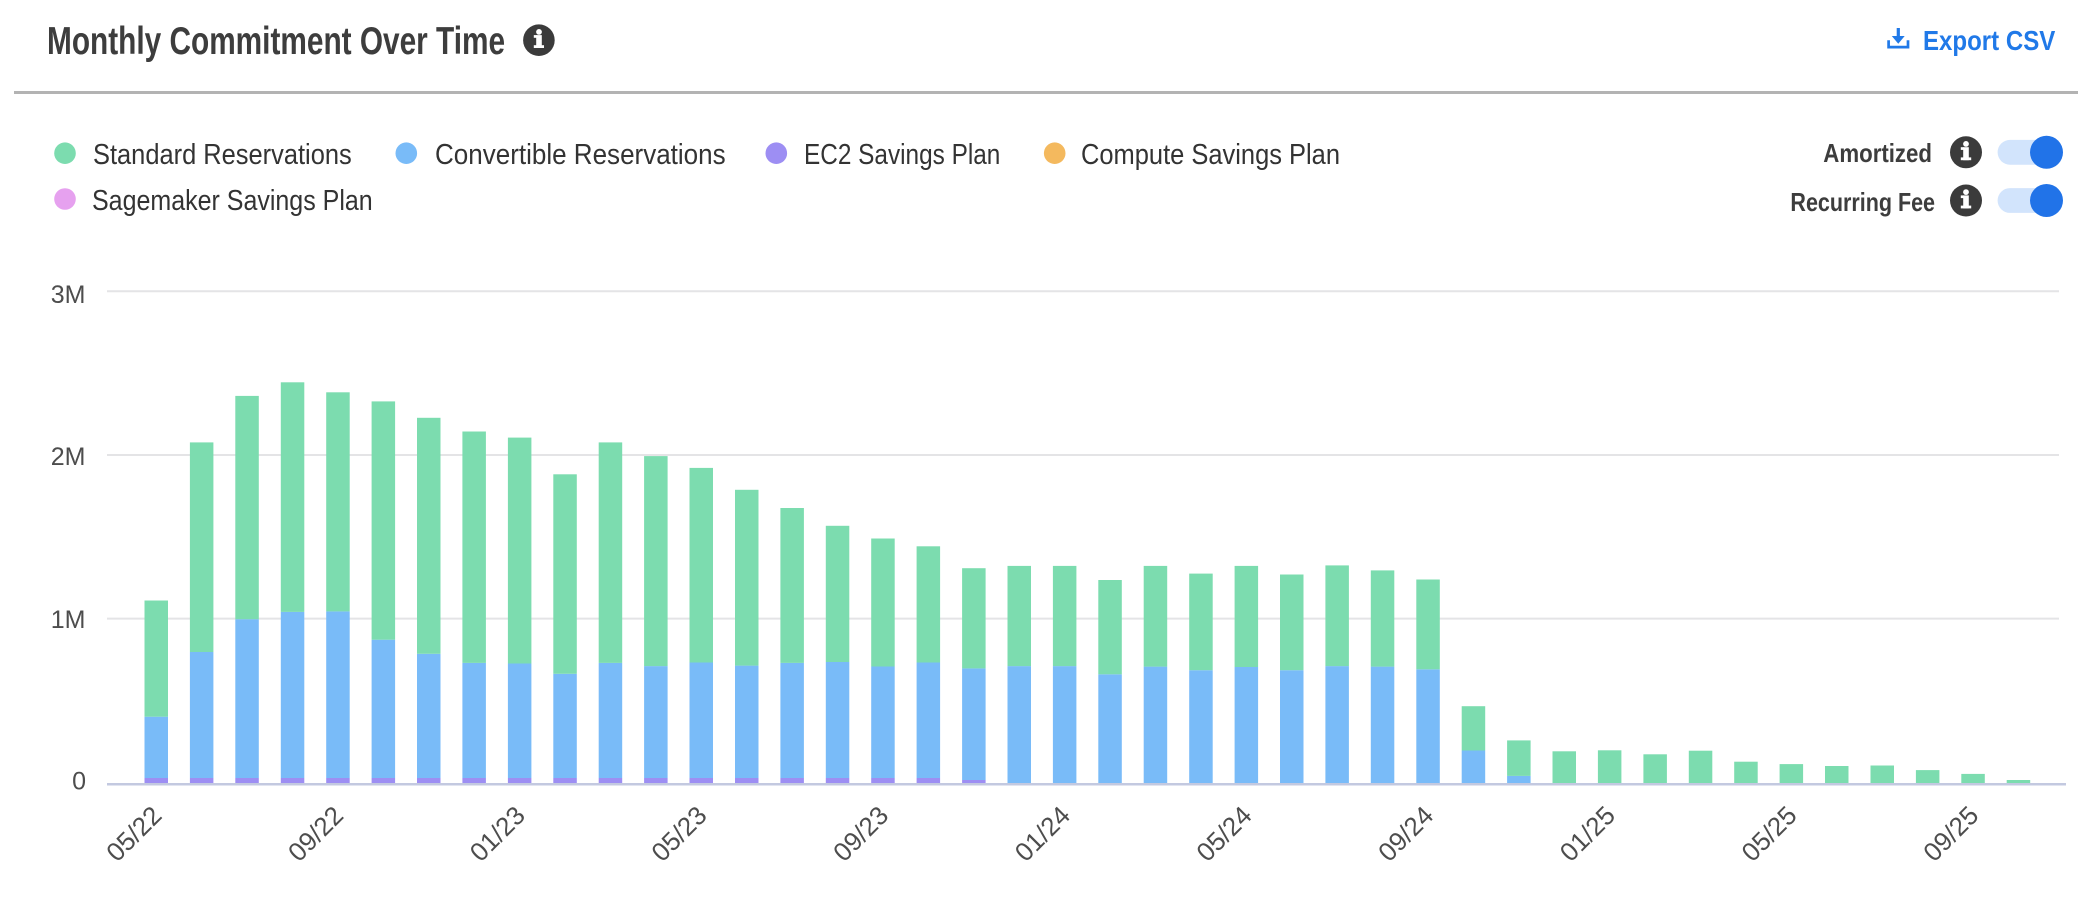  Describe the element at coordinates (133, 833) in the screenshot. I see `svg-text: 05/22` at that location.